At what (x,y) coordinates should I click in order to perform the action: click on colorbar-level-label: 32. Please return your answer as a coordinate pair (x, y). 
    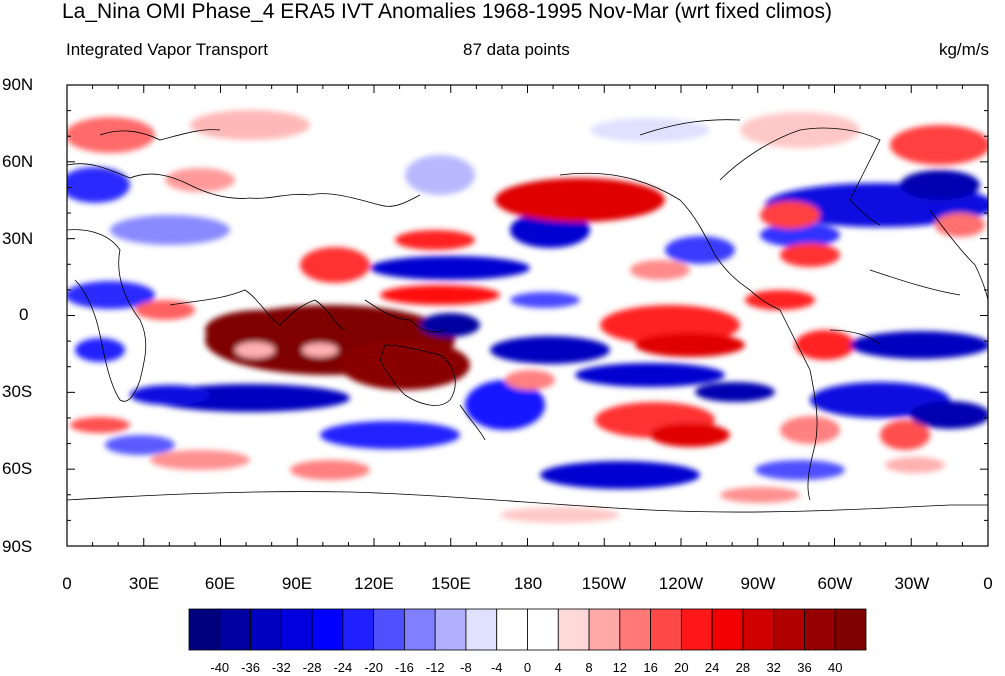
    Looking at the image, I should click on (773, 667).